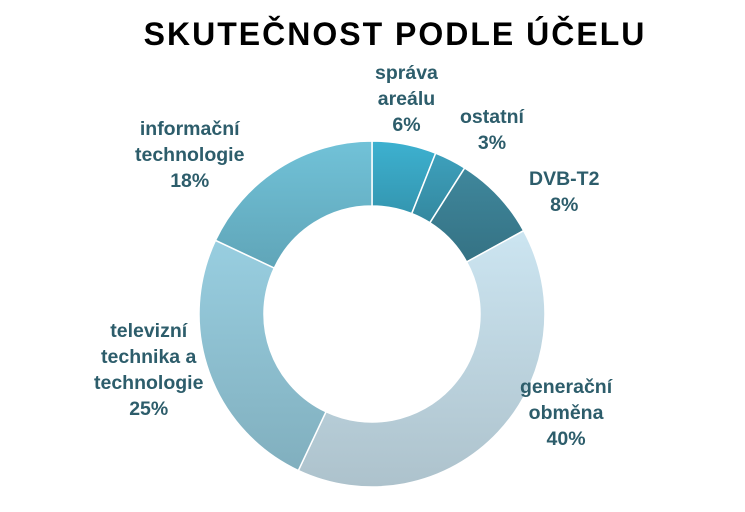 The width and height of the screenshot is (745, 512). What do you see at coordinates (190, 181) in the screenshot?
I see `data-label-value: 18%` at bounding box center [190, 181].